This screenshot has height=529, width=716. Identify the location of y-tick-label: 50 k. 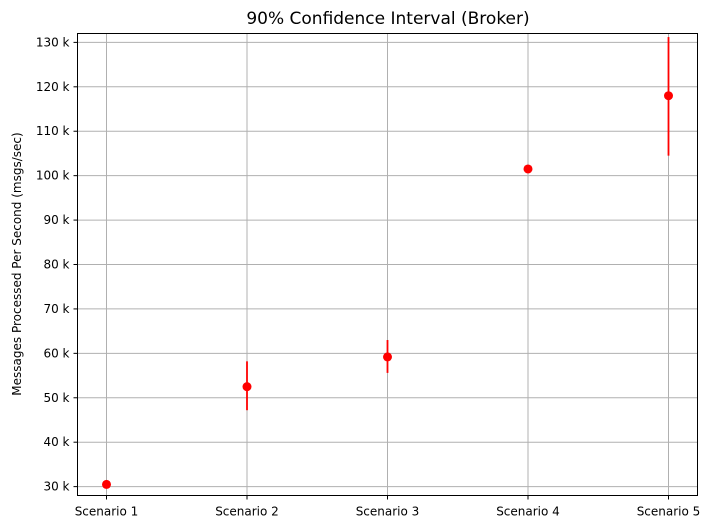
(56, 398).